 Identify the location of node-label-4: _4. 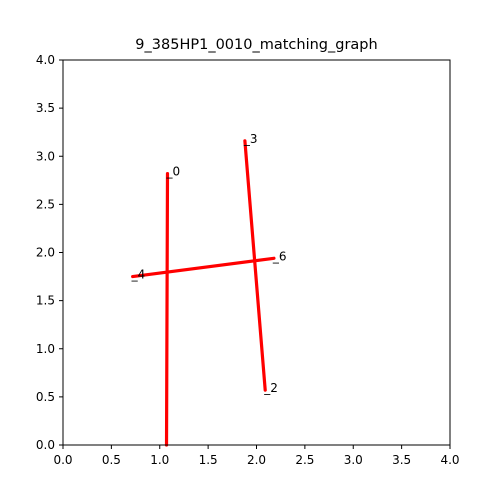
(138, 275).